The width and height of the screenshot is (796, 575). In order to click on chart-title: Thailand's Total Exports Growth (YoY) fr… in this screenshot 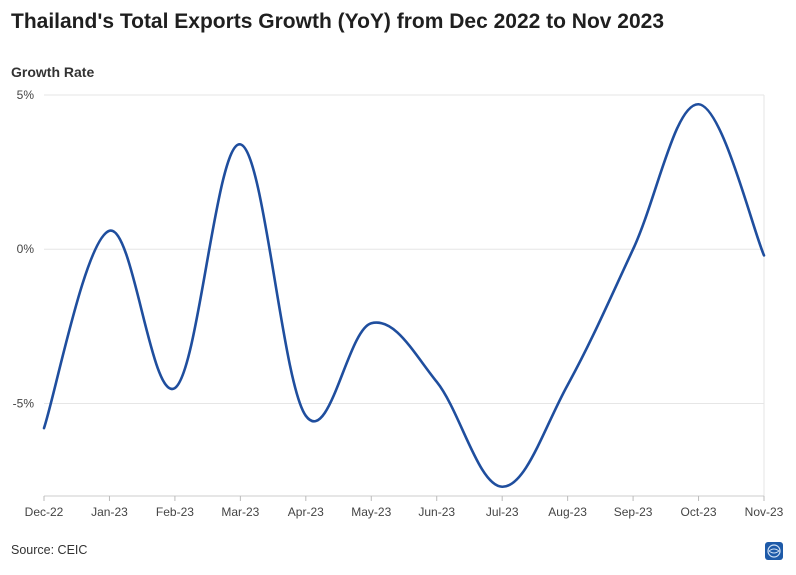, I will do `click(338, 21)`.